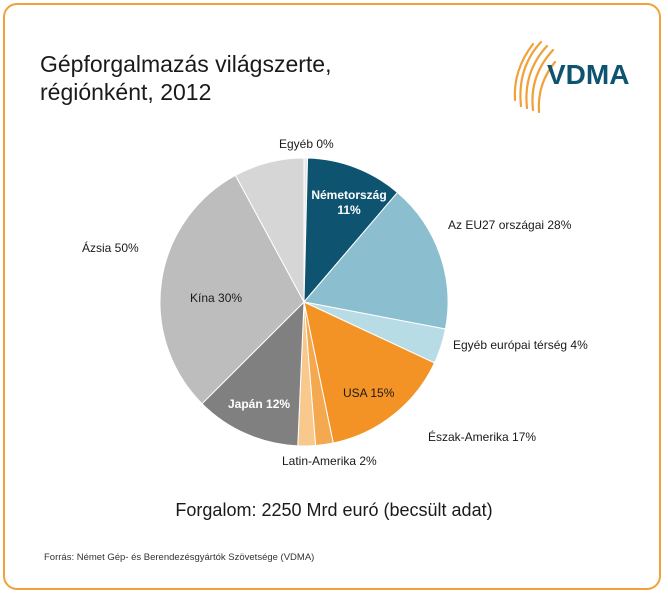 The height and width of the screenshot is (597, 668). I want to click on label-latin-amerika: Latin-Amerika 2%, so click(329, 461).